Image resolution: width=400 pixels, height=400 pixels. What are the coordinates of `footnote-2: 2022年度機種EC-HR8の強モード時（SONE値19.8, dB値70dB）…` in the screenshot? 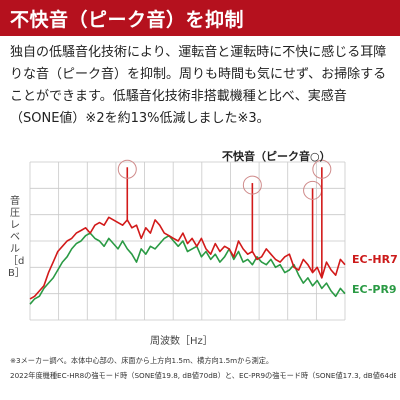 It's located at (203, 375).